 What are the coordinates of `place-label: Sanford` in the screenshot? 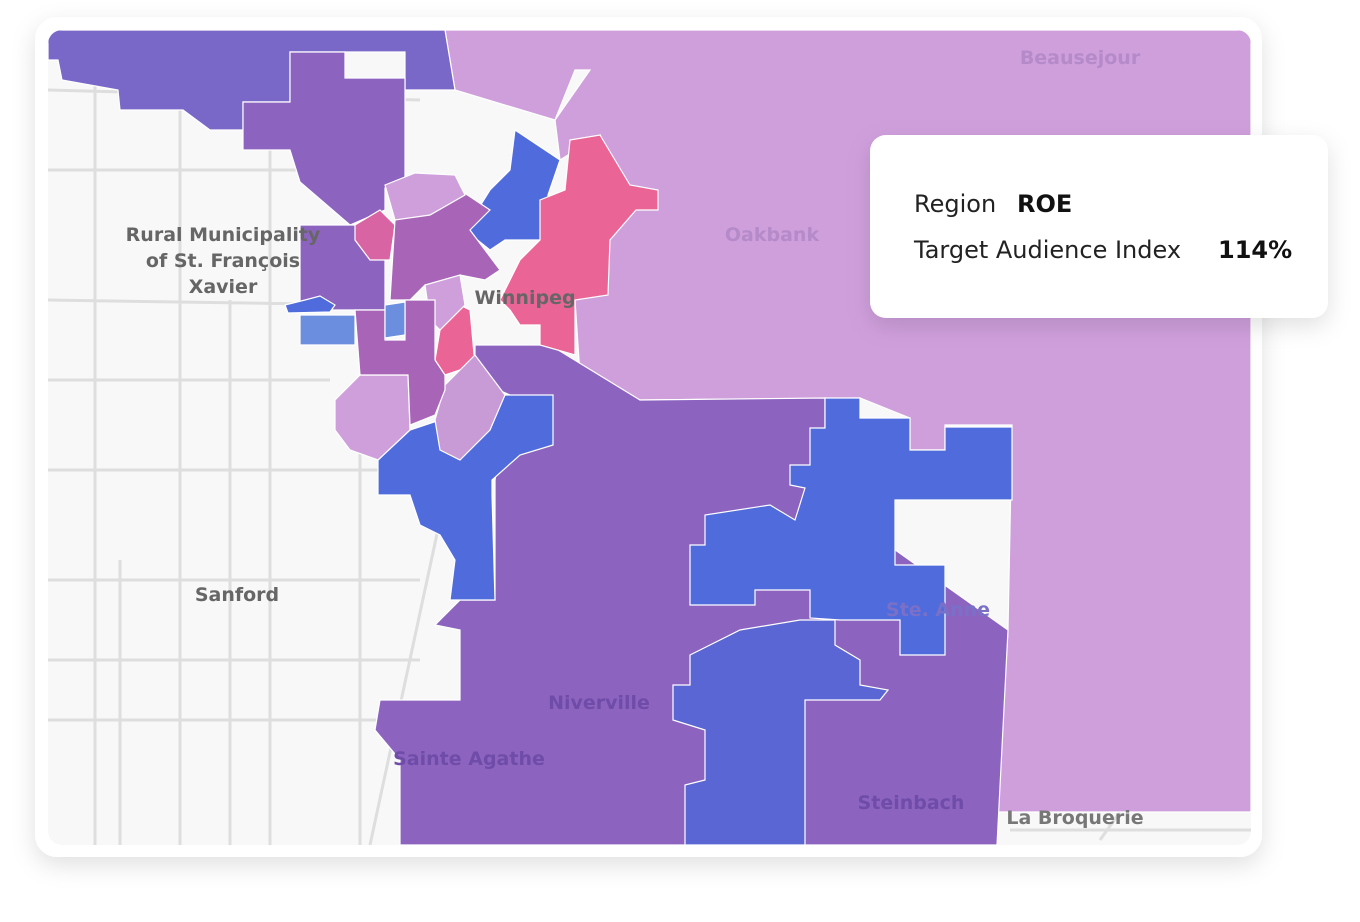 It's located at (237, 595).